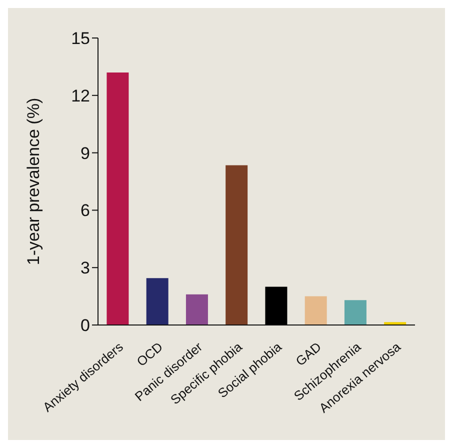  What do you see at coordinates (80, 38) in the screenshot?
I see `y-tick-label: 15` at bounding box center [80, 38].